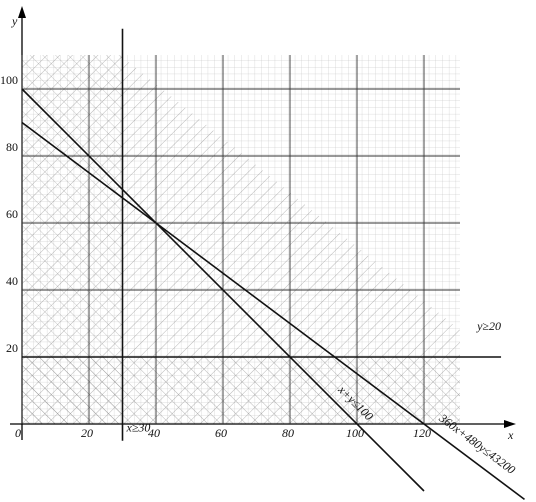  I want to click on y-tick-label: 60, so click(12, 214).